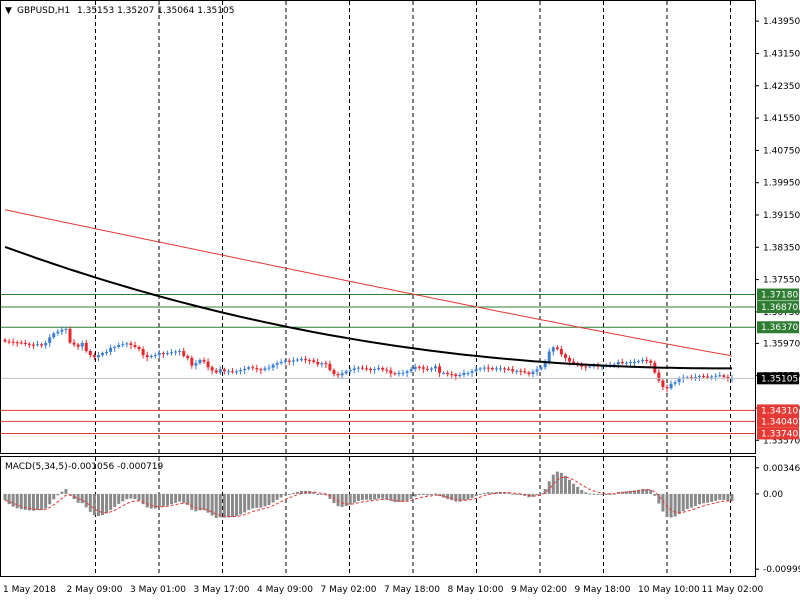 The width and height of the screenshot is (800, 600). I want to click on price-tick-label: 1.33570, so click(781, 441).